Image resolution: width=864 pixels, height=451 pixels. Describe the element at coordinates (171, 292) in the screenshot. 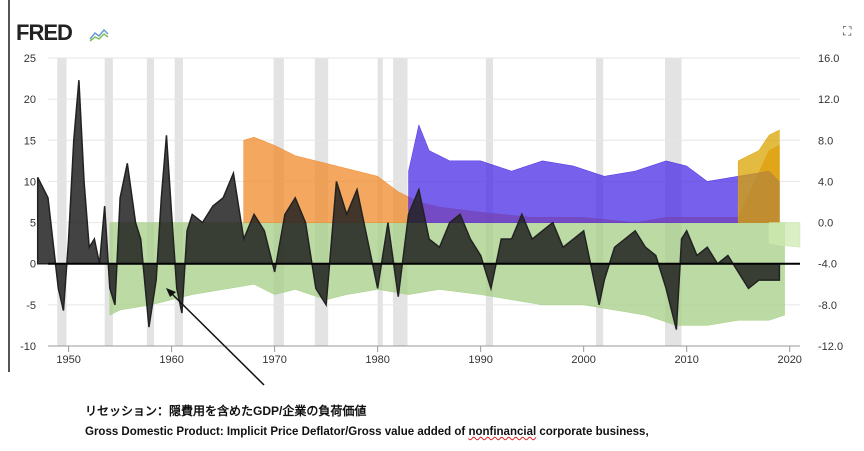

I see `arrow-head` at that location.